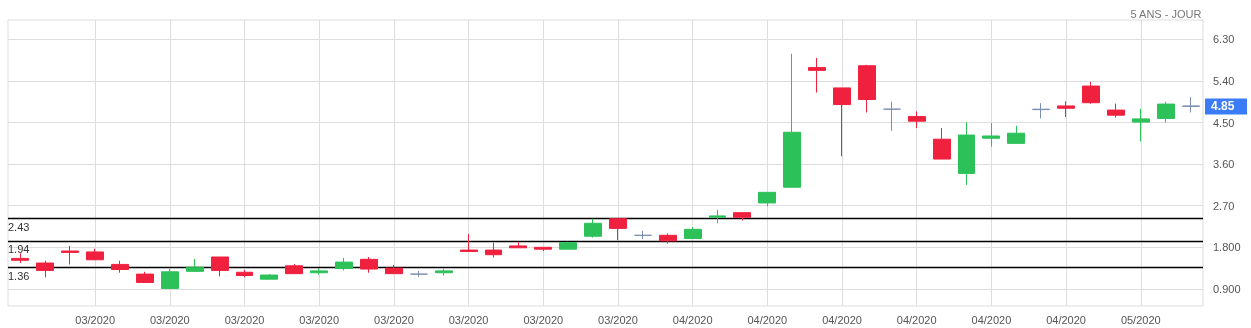 The image size is (1251, 328). I want to click on y-tick-label: 2.70, so click(1224, 205).